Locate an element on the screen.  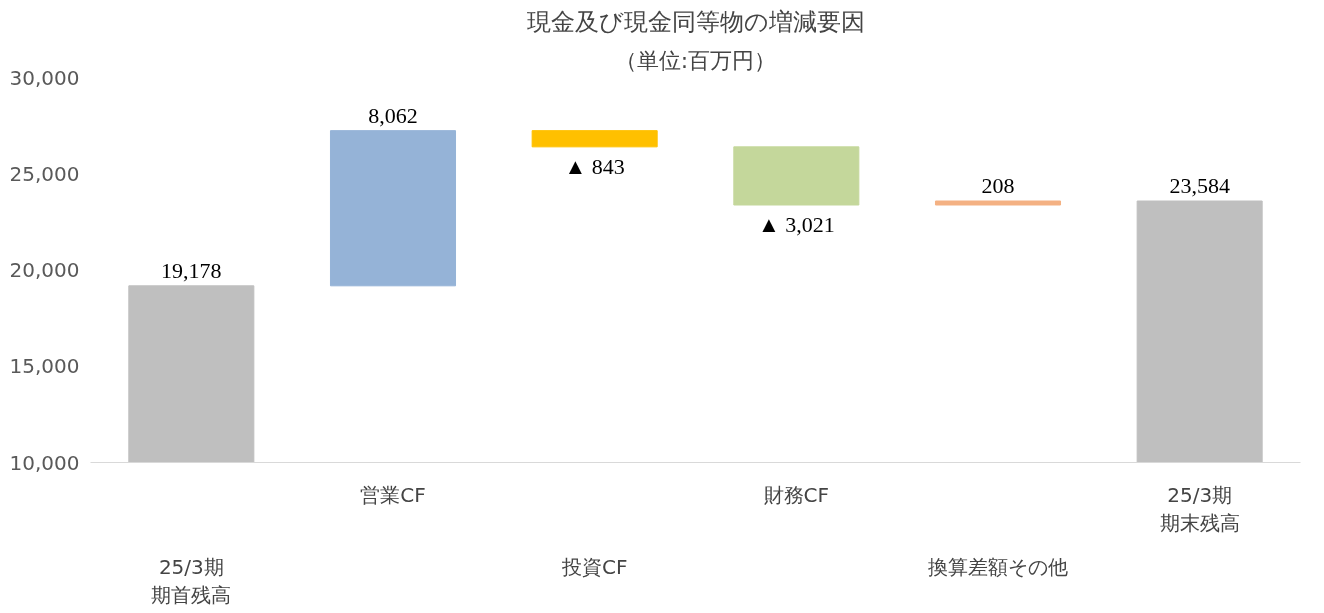
chart-subtitle: （単位:百万円） is located at coordinates (695, 60).